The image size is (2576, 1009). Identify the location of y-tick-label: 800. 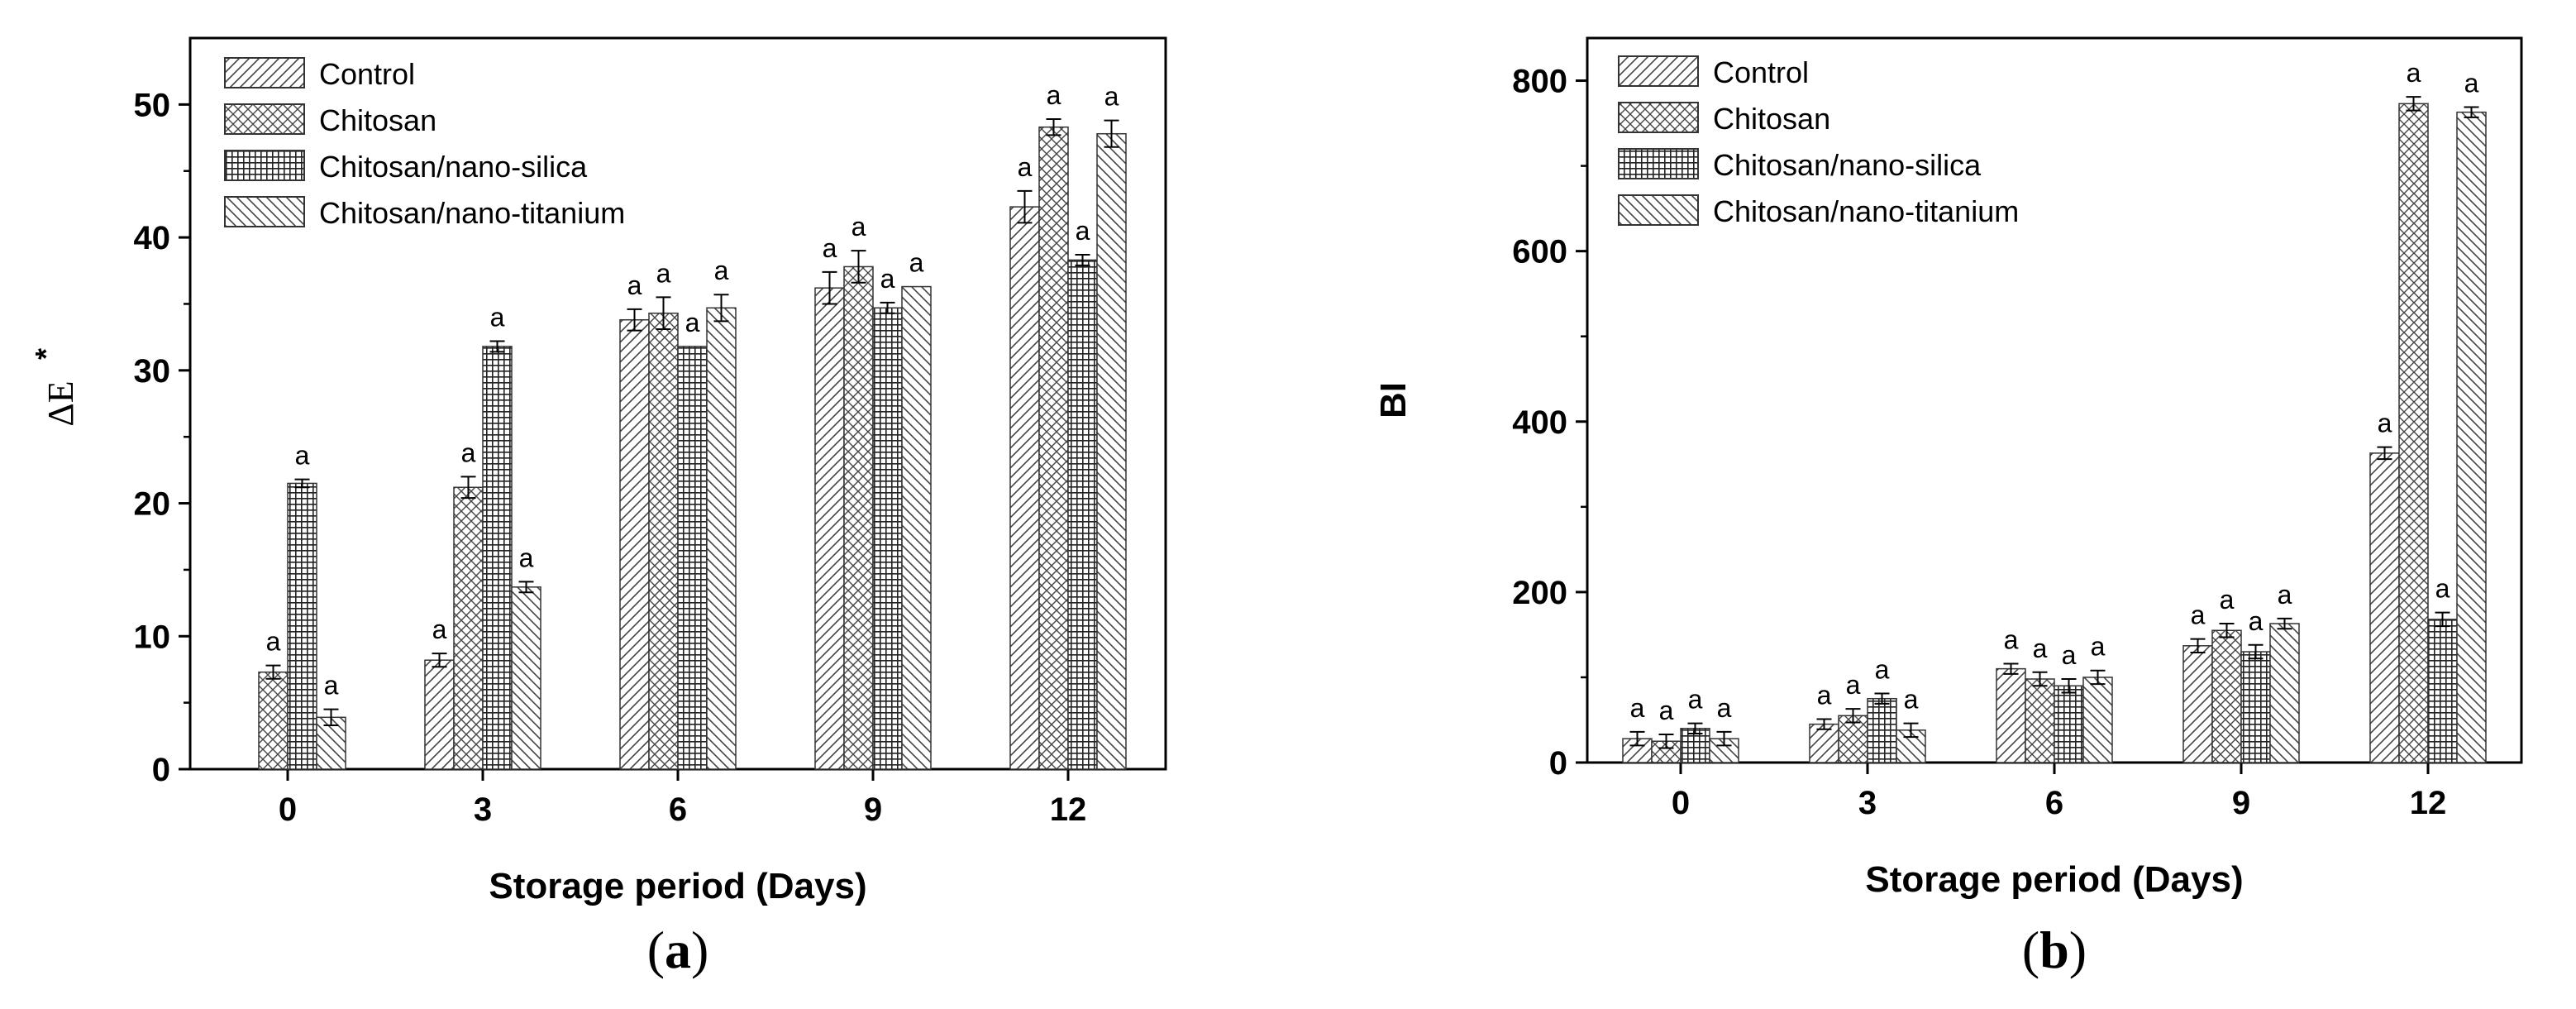
(1539, 82).